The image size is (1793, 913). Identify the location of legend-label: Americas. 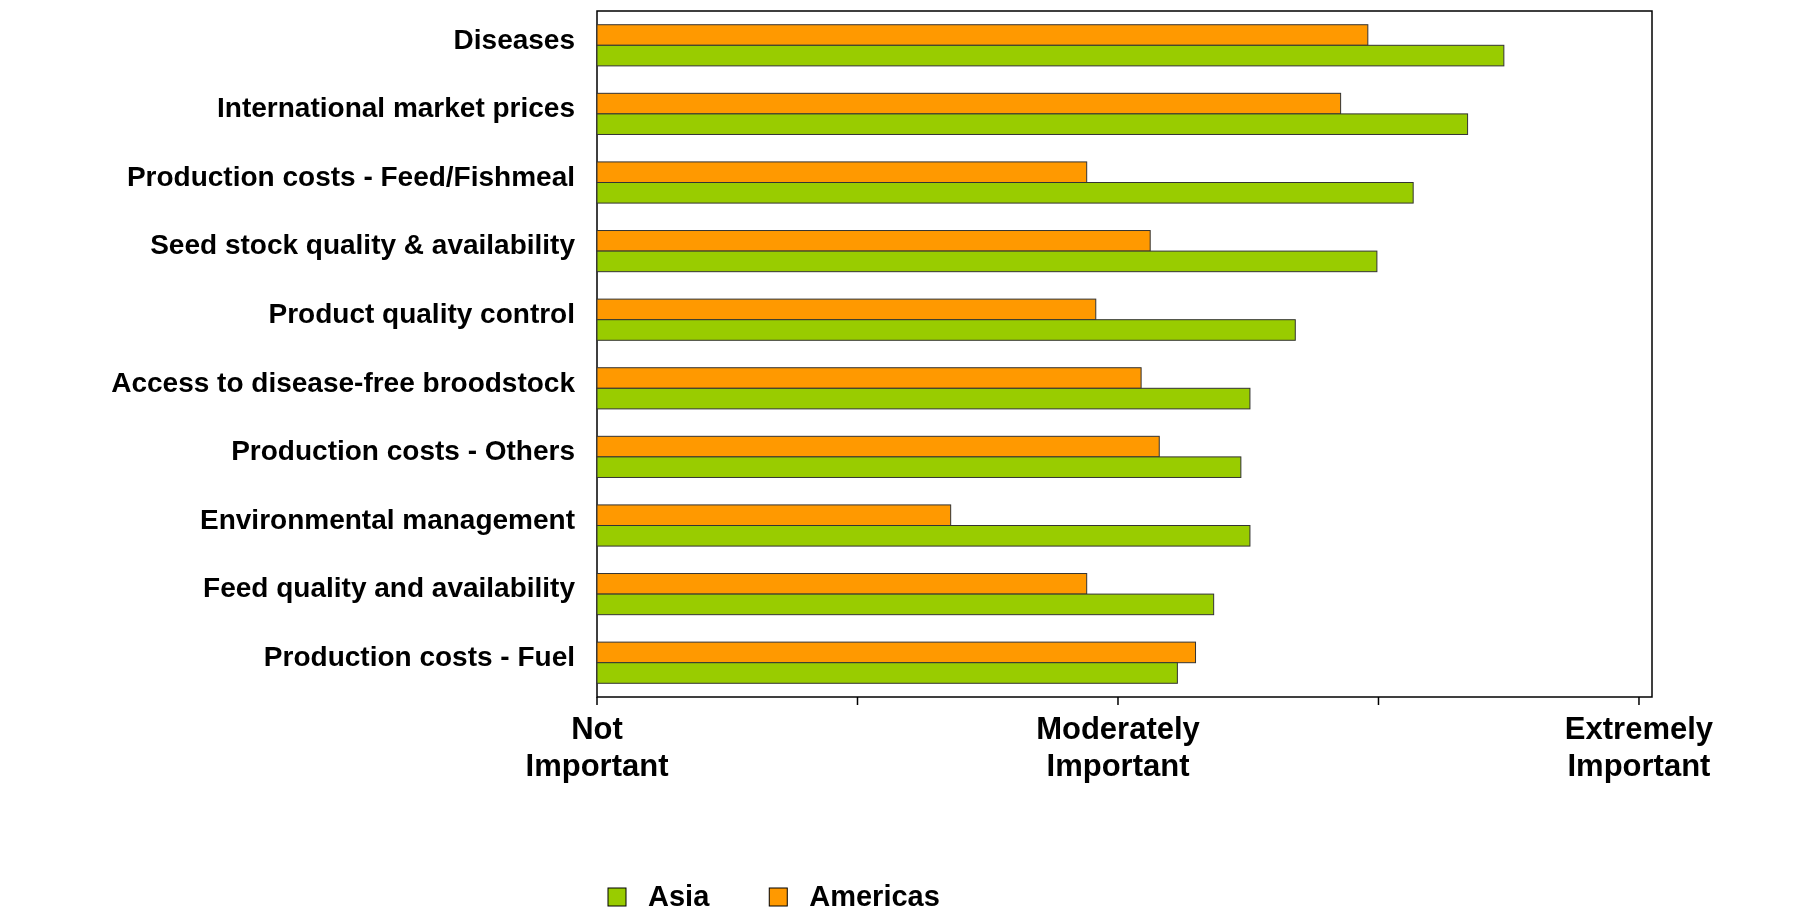
(874, 895).